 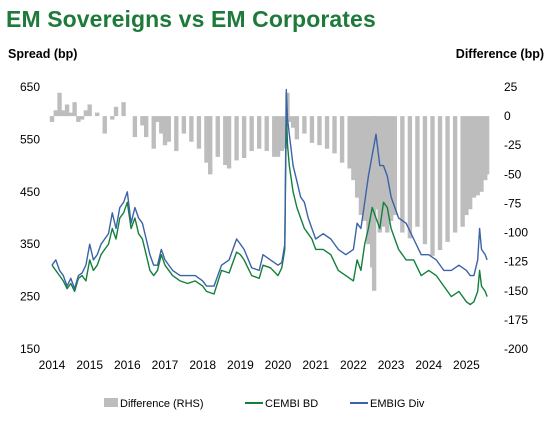 I want to click on y2-tick-label: -125, so click(x=516, y=262).